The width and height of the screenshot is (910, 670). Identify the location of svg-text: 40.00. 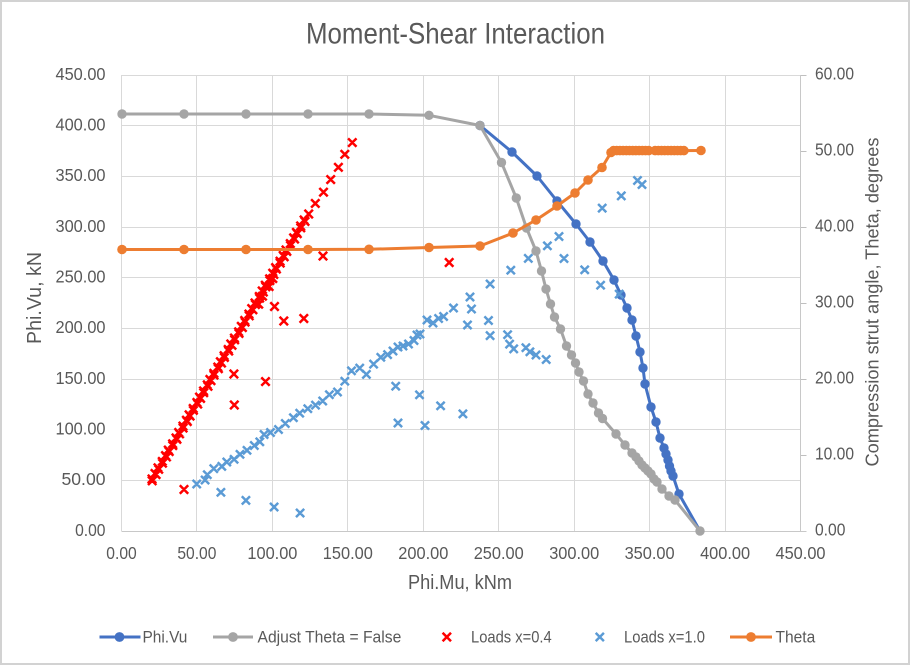
(834, 226).